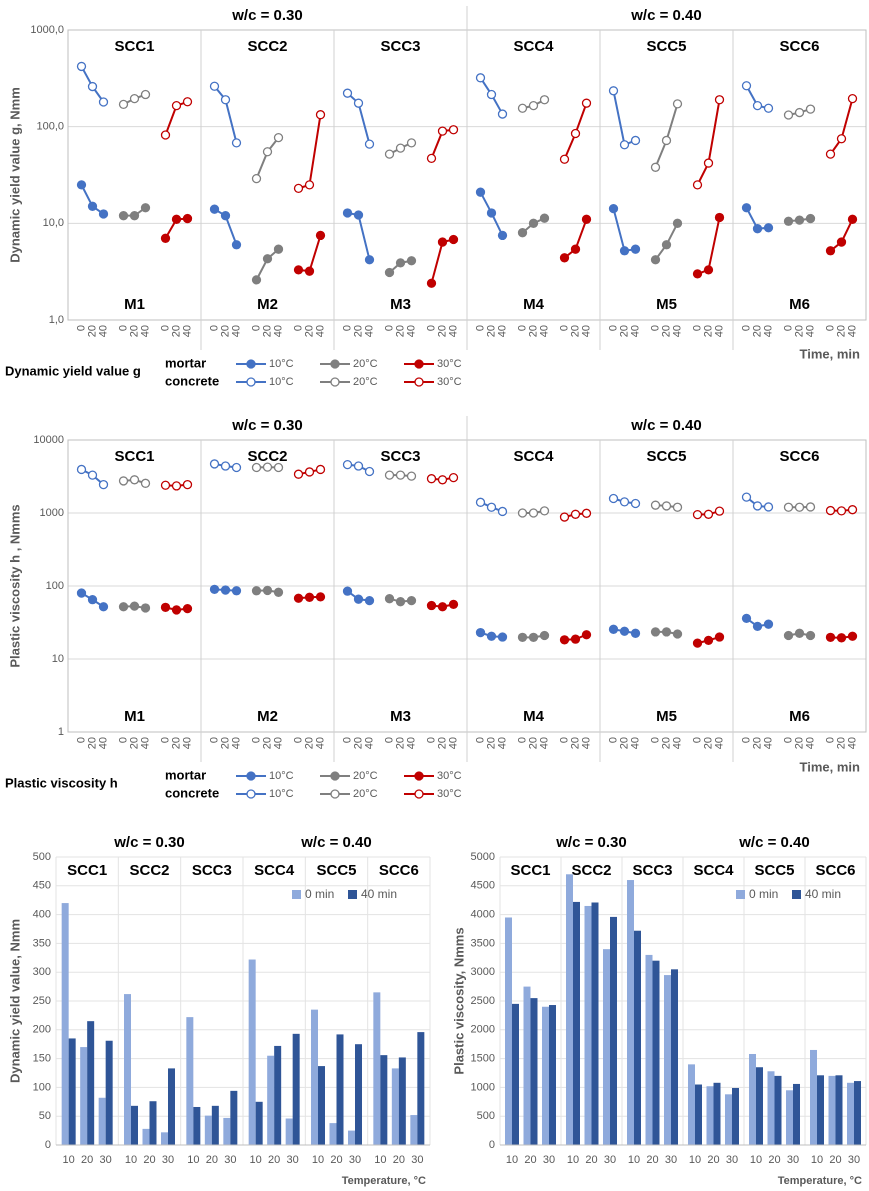  Describe the element at coordinates (483, 943) in the screenshot. I see `y-tick-label: 3500` at that location.